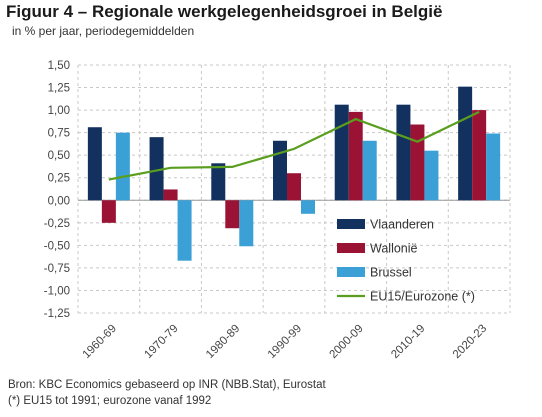 The width and height of the screenshot is (542, 417). Describe the element at coordinates (59, 156) in the screenshot. I see `y-tick-label: 0,50` at that location.